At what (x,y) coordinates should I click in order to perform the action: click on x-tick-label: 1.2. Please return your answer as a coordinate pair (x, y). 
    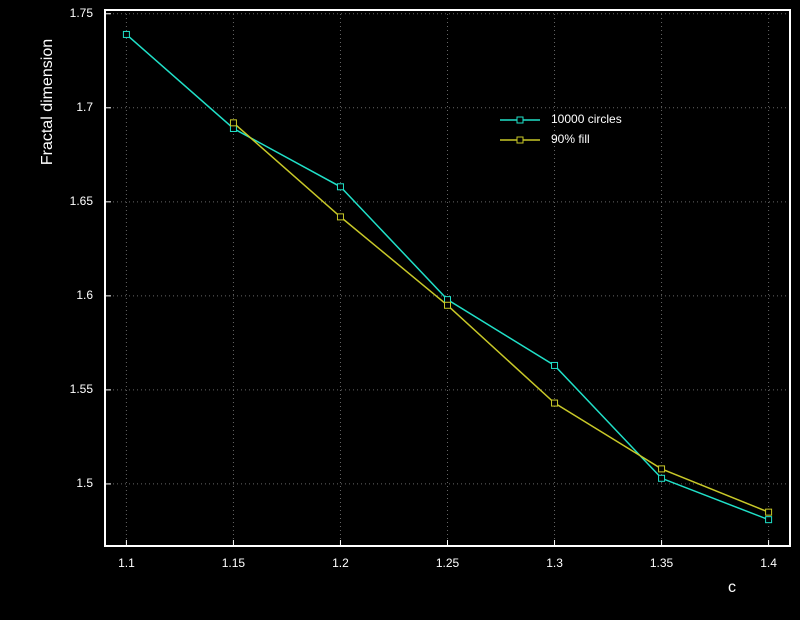
    Looking at the image, I should click on (340, 563).